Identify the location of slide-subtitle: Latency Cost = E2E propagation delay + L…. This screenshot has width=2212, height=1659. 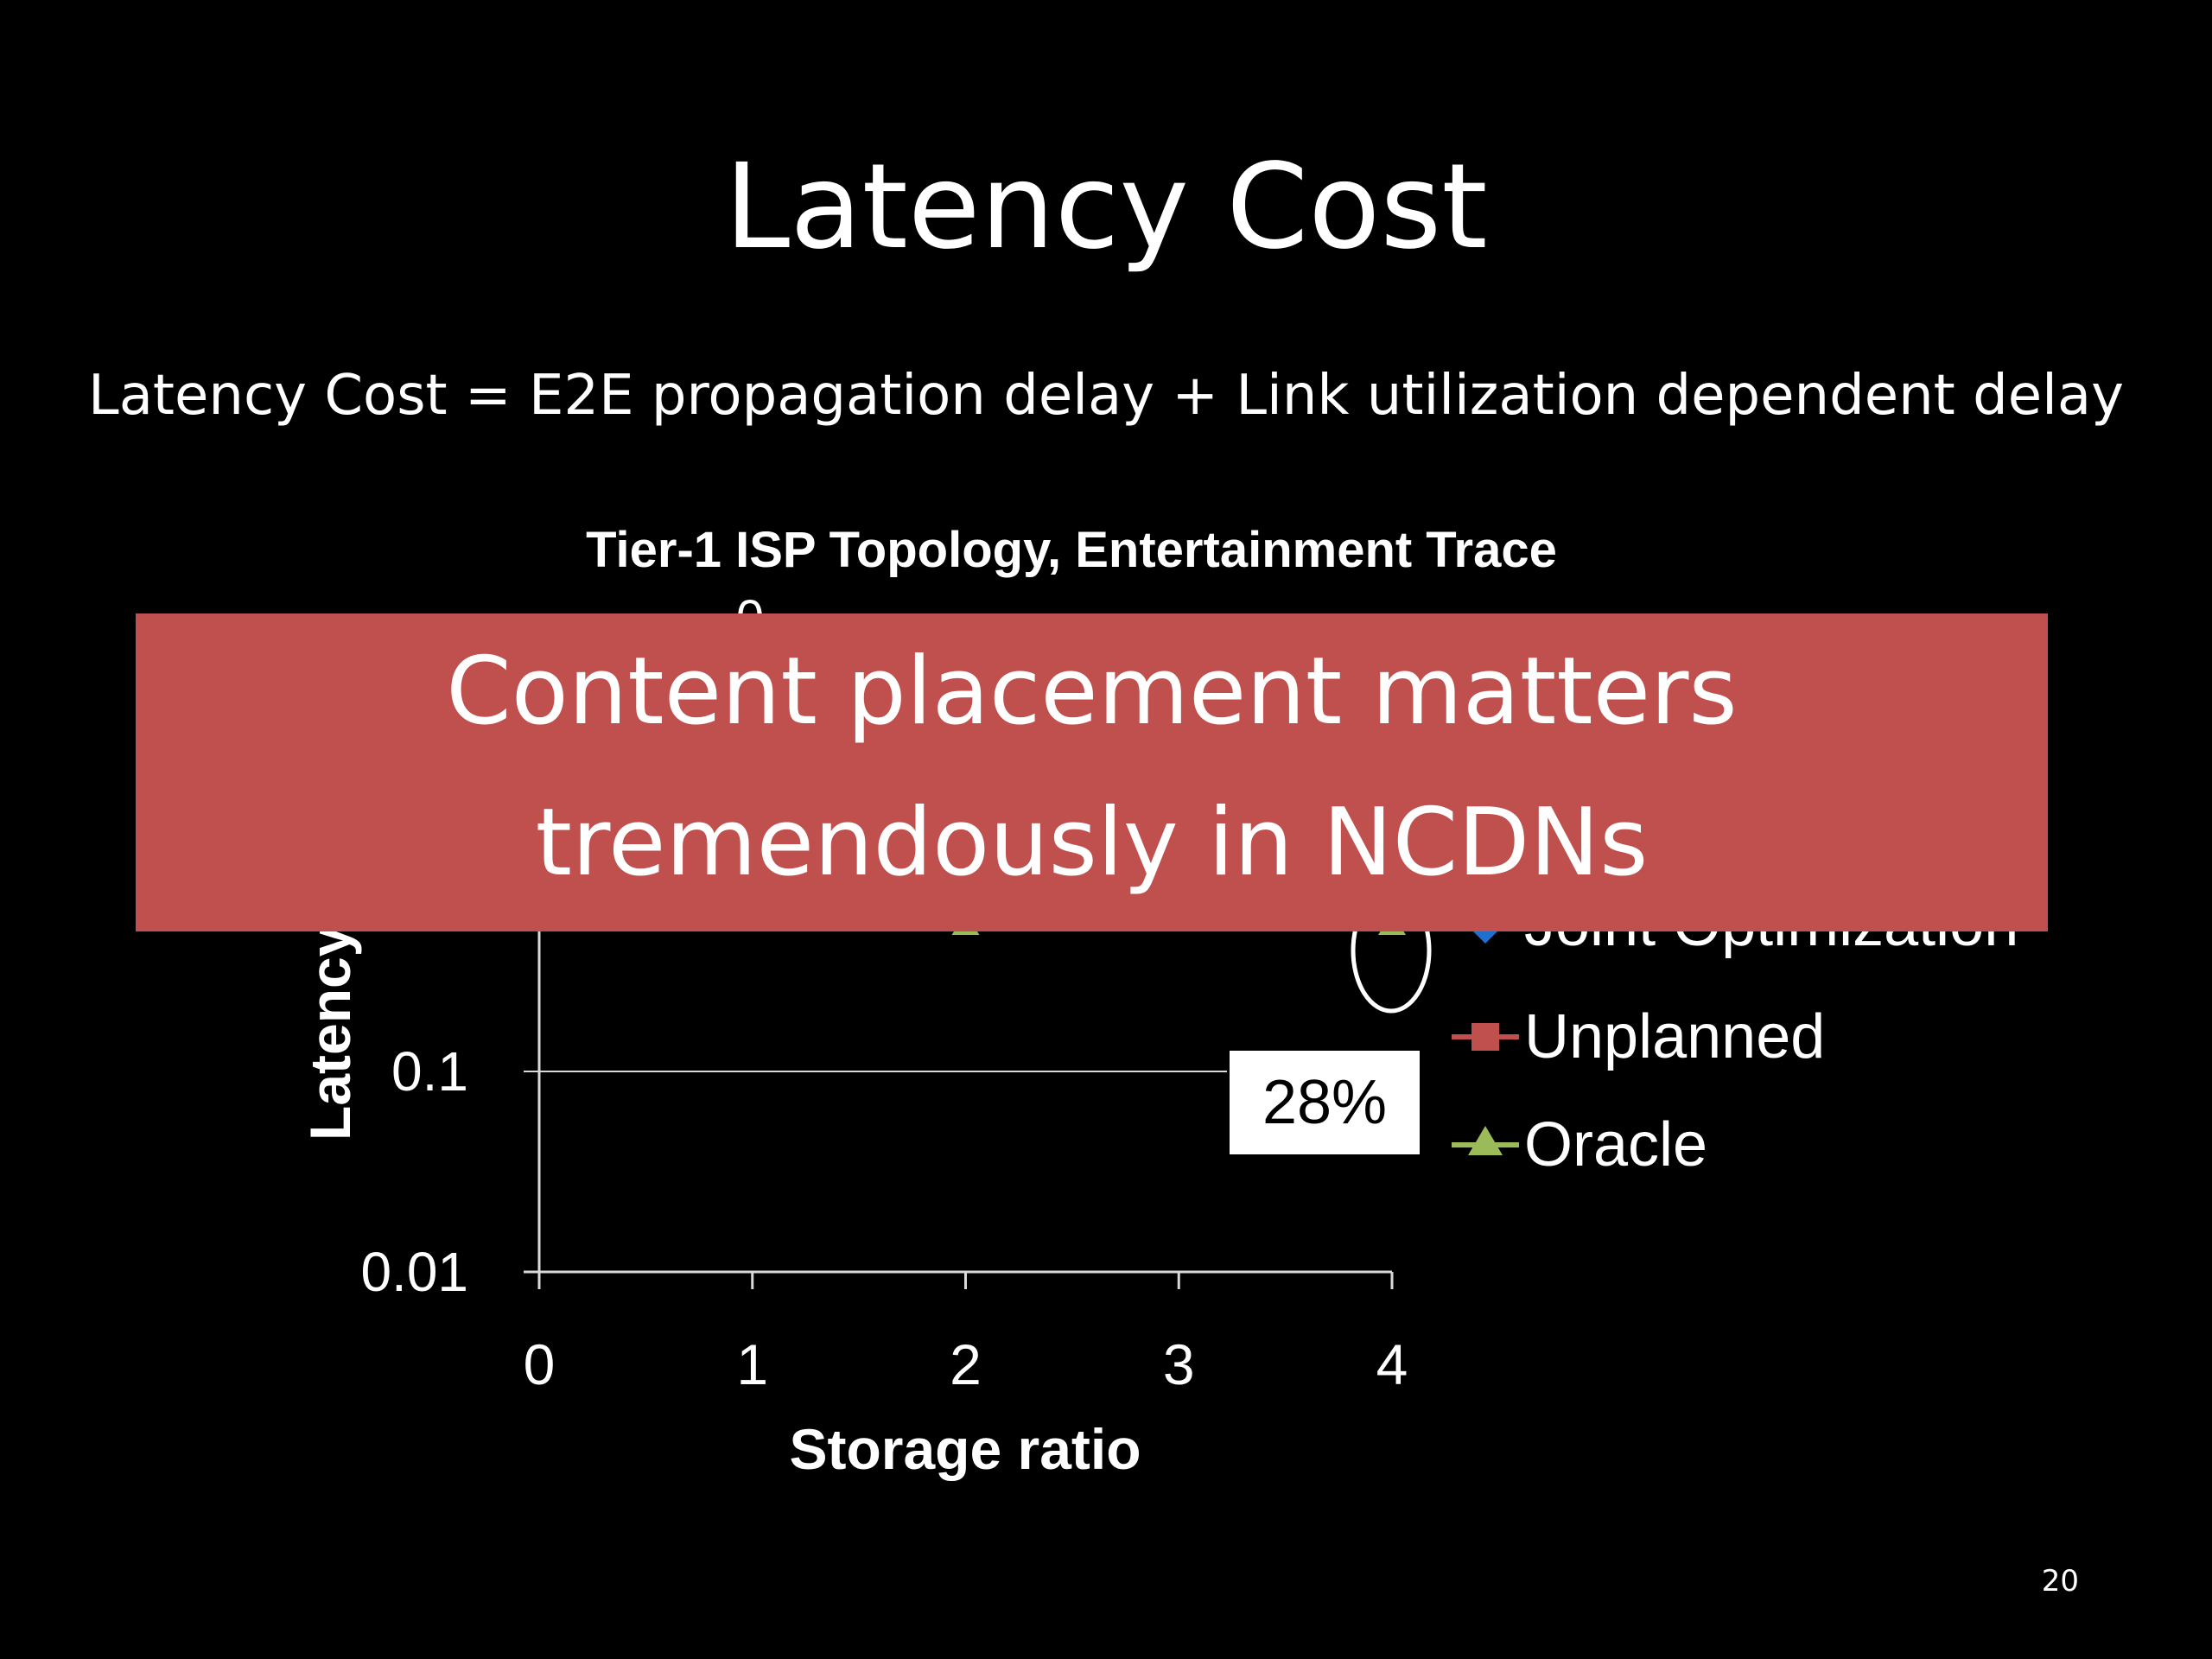
(1106, 396).